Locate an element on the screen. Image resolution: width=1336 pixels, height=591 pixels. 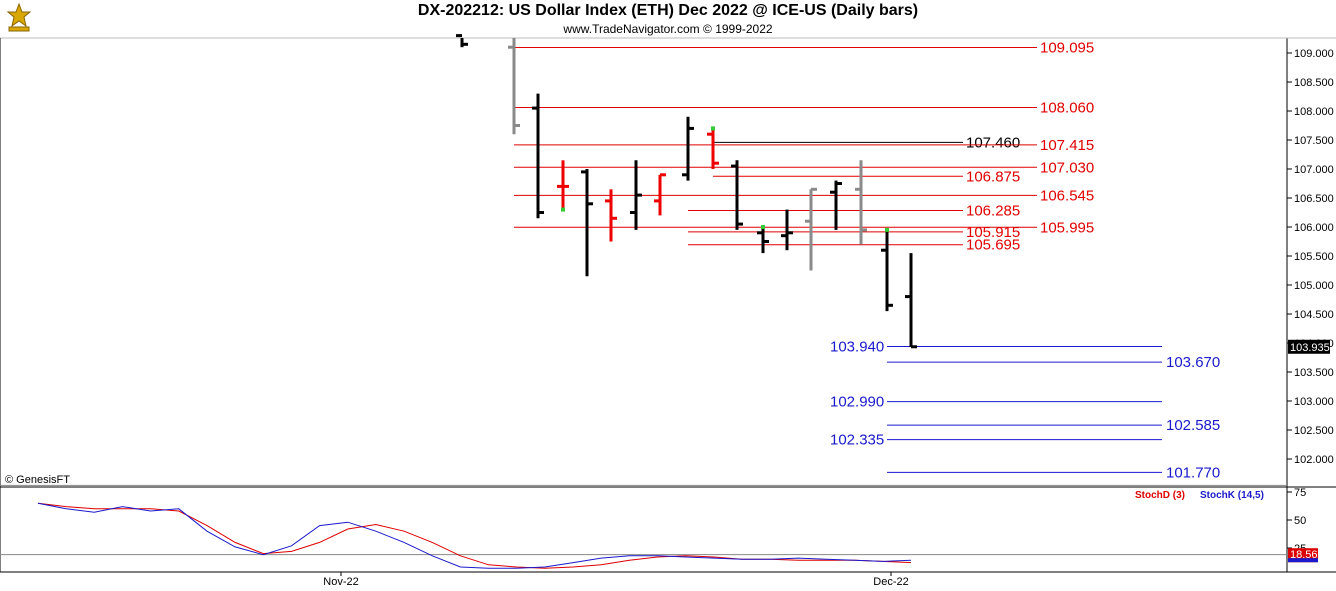
x-tick-label: Dec-22 is located at coordinates (890, 582).